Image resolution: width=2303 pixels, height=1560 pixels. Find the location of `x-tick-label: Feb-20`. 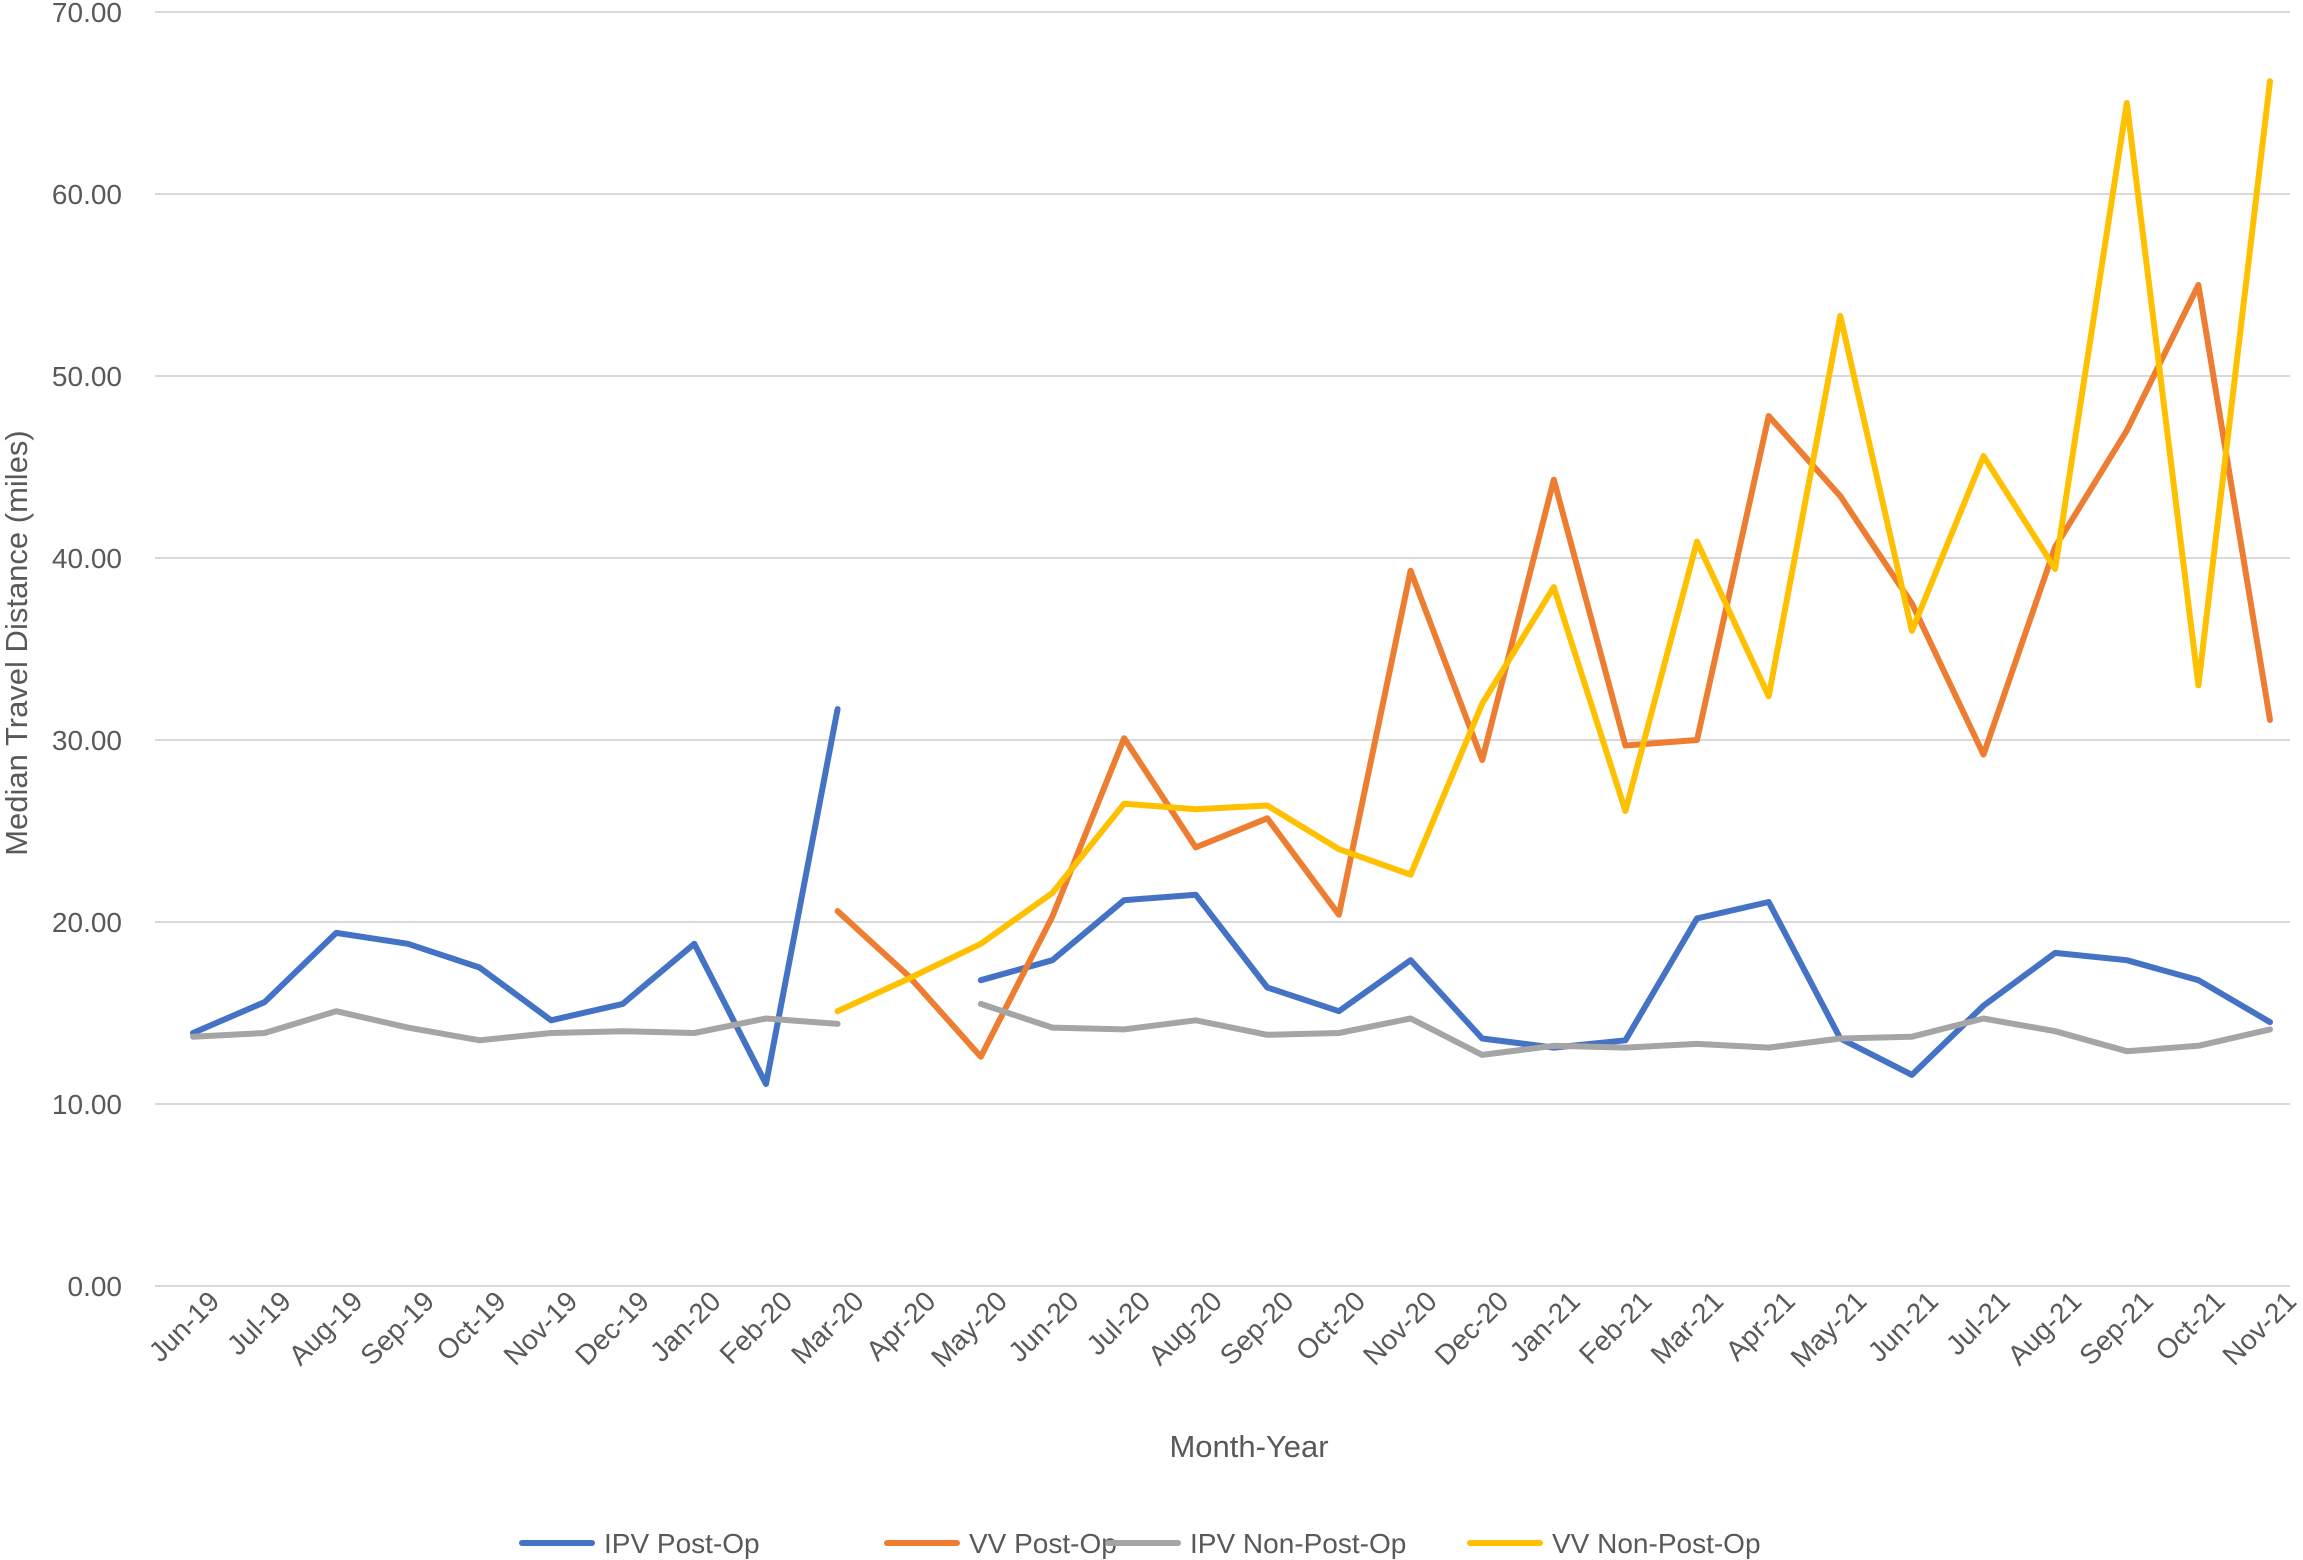

x-tick-label: Feb-20 is located at coordinates (756, 1327).